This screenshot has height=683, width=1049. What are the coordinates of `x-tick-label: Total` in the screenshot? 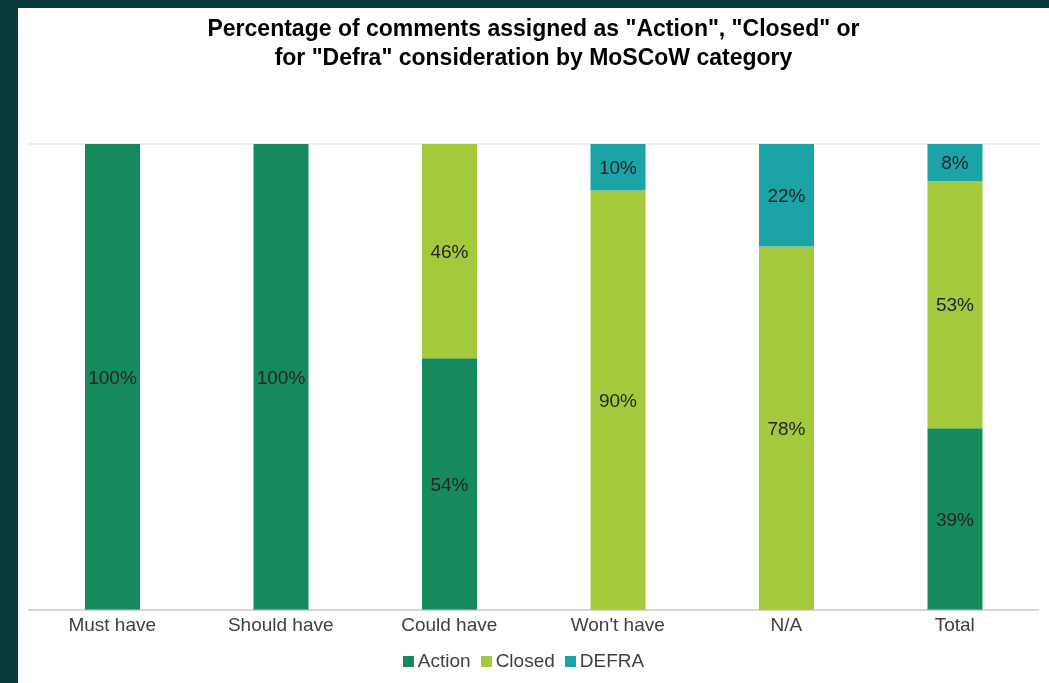 It's located at (954, 625).